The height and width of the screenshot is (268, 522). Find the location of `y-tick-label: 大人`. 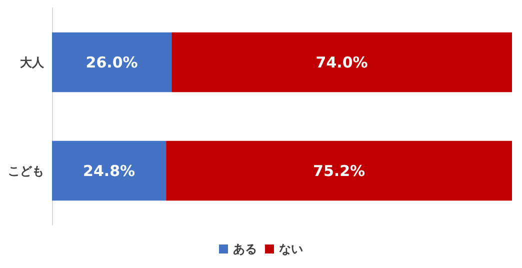

y-tick-label: 大人 is located at coordinates (32, 62).